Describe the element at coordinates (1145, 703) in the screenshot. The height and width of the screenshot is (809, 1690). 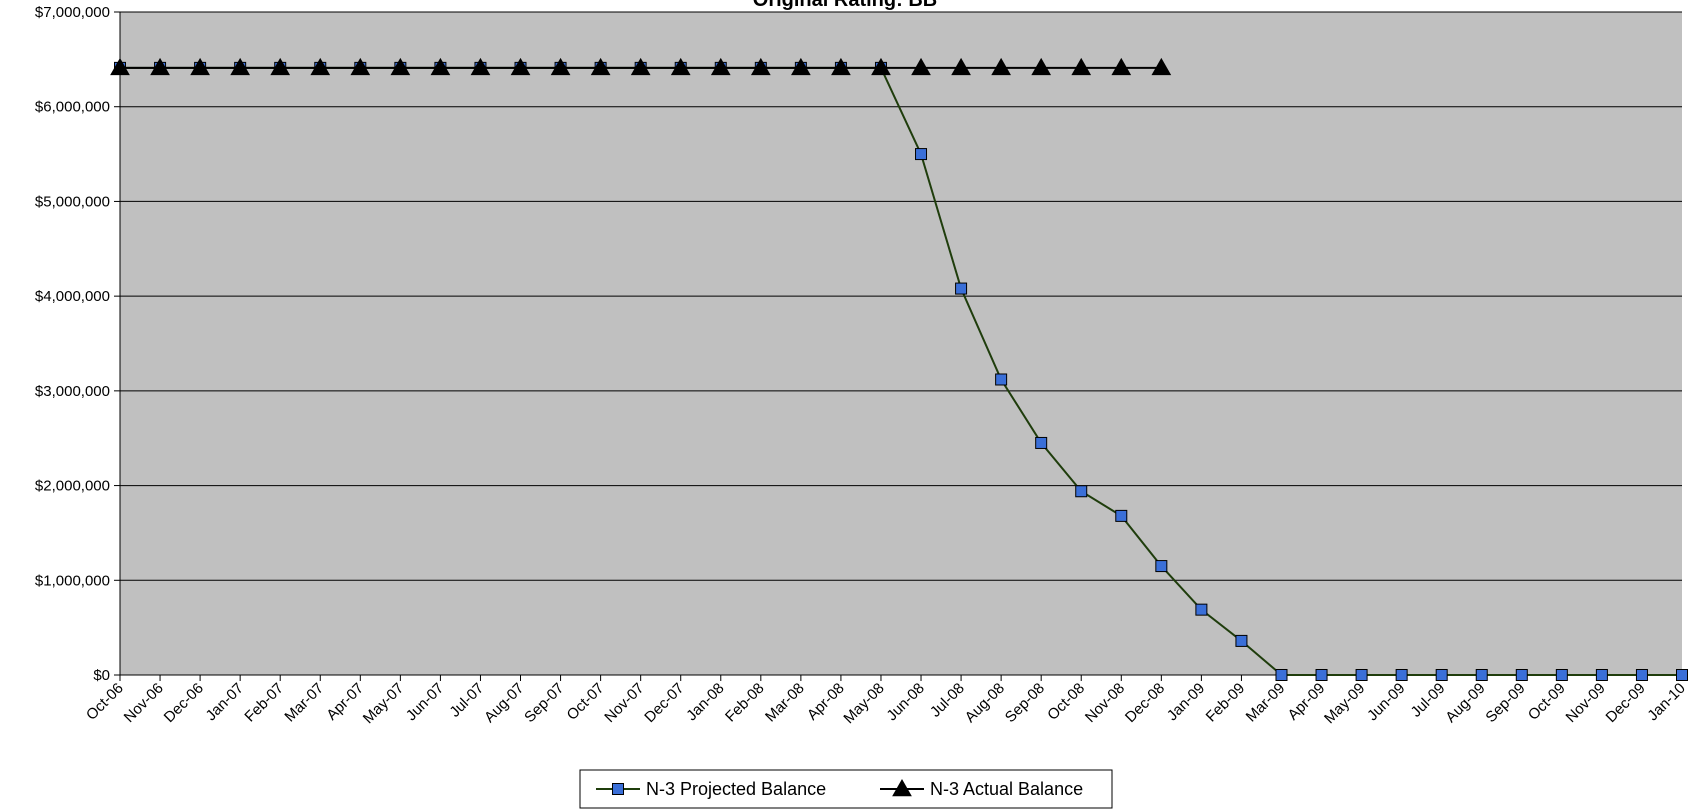
I see `x-tick-label: Dec-08` at that location.